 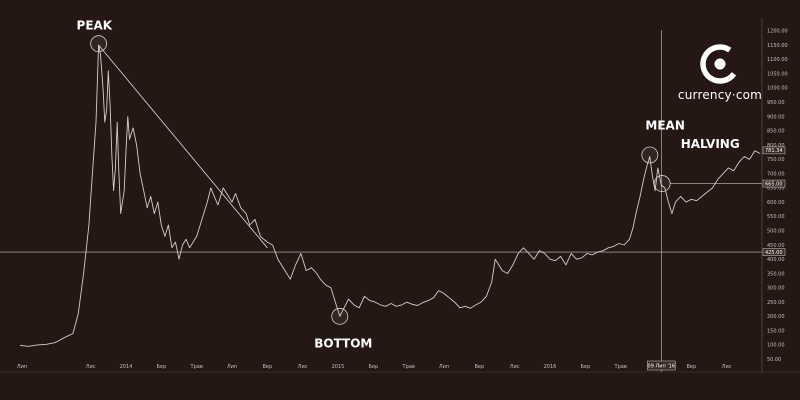 I want to click on crosshair-date-label: 09 Лип '16, so click(x=662, y=367).